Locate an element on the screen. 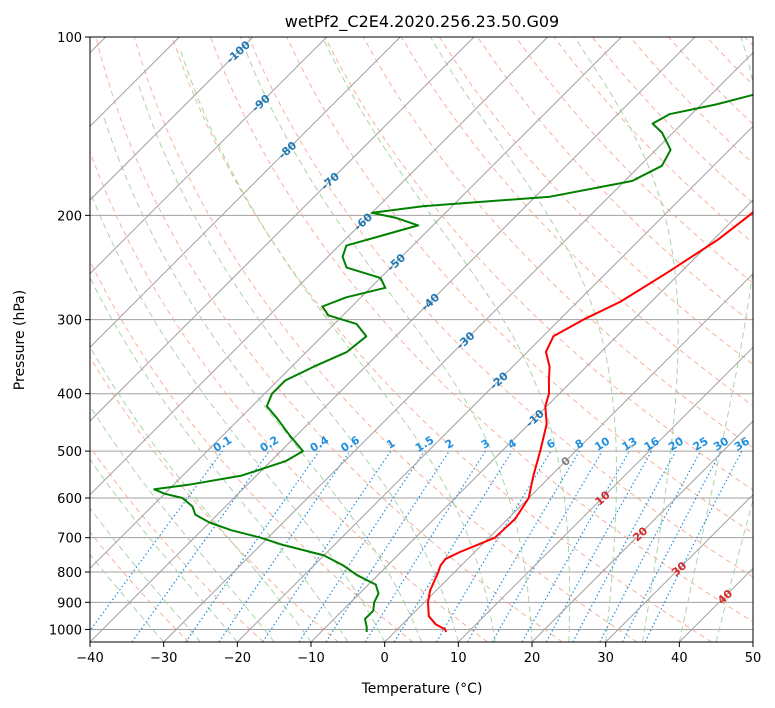 This screenshot has width=775, height=708. y-tick-label: 100 is located at coordinates (69, 38).